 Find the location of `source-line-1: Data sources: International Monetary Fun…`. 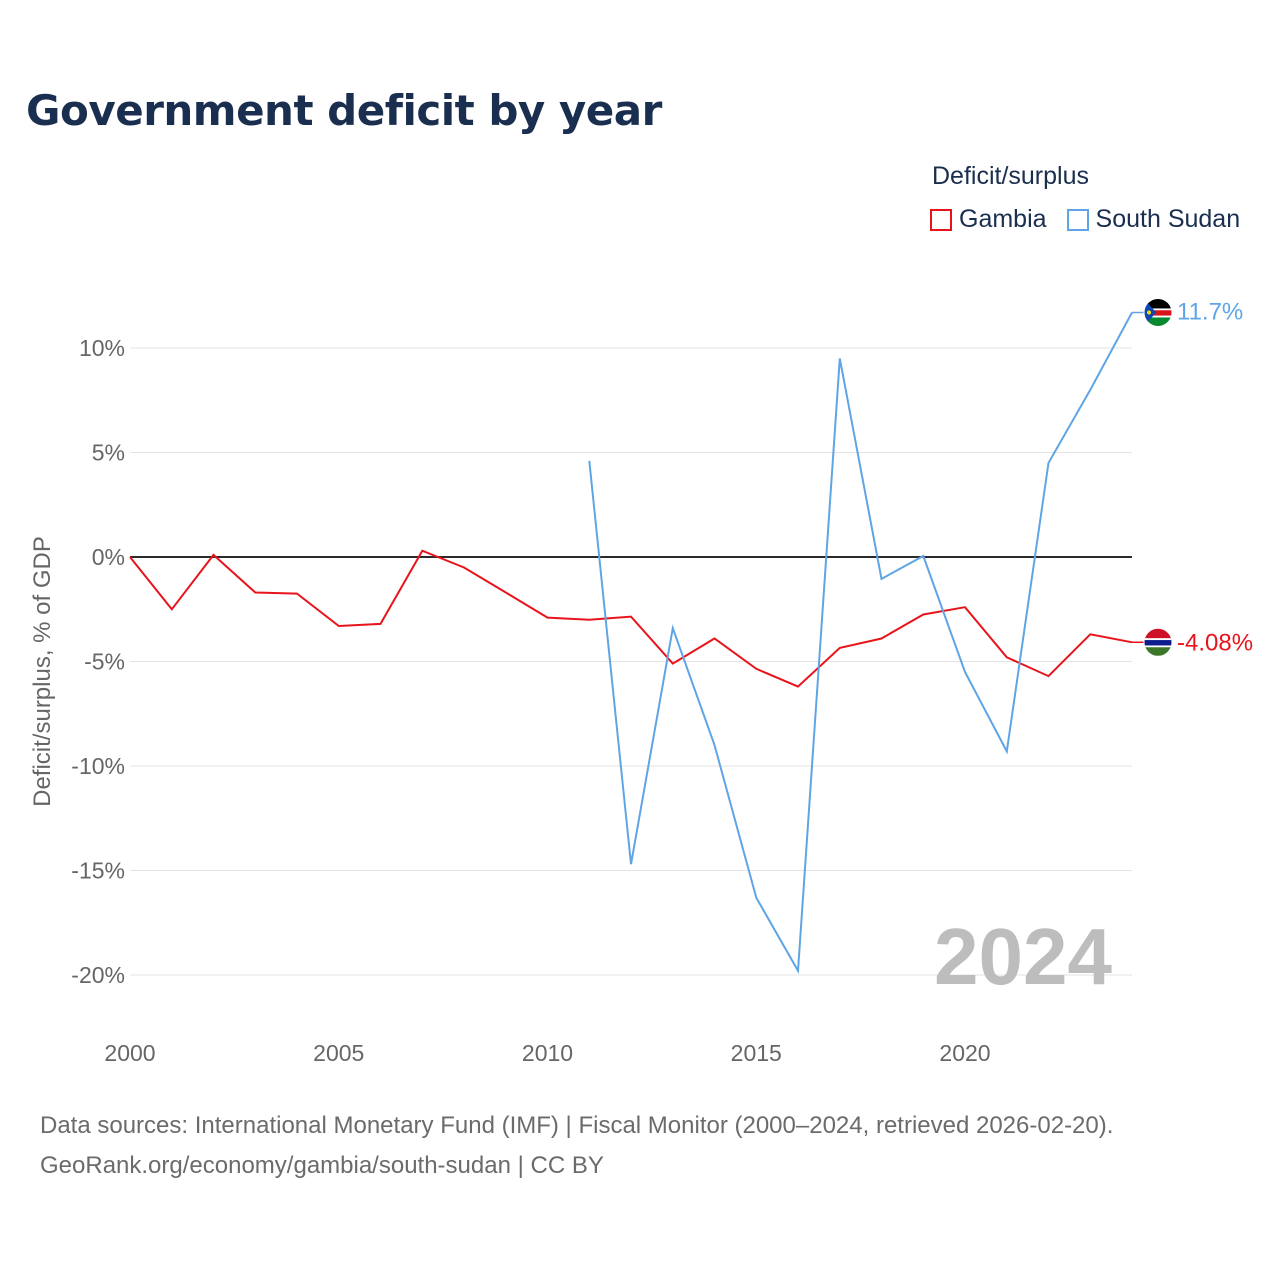

source-line-1: Data sources: International Monetary Fun… is located at coordinates (577, 1125).